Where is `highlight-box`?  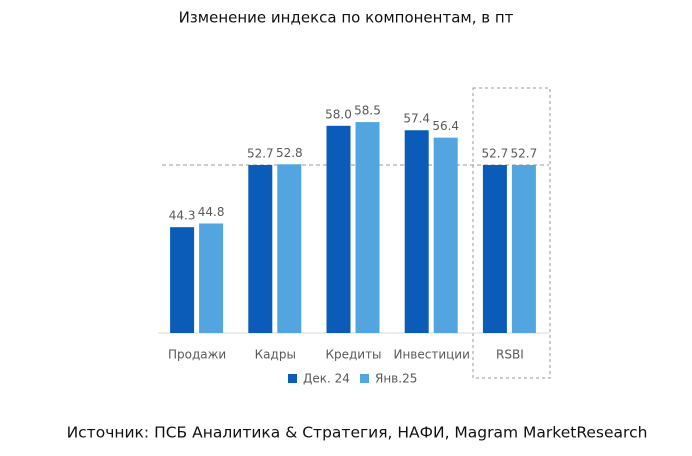
highlight-box is located at coordinates (511, 233).